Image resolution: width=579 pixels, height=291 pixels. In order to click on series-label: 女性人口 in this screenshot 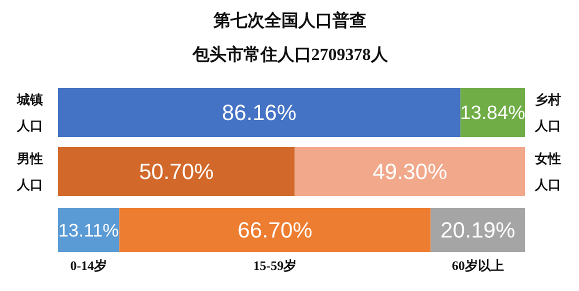, I will do `click(547, 171)`.